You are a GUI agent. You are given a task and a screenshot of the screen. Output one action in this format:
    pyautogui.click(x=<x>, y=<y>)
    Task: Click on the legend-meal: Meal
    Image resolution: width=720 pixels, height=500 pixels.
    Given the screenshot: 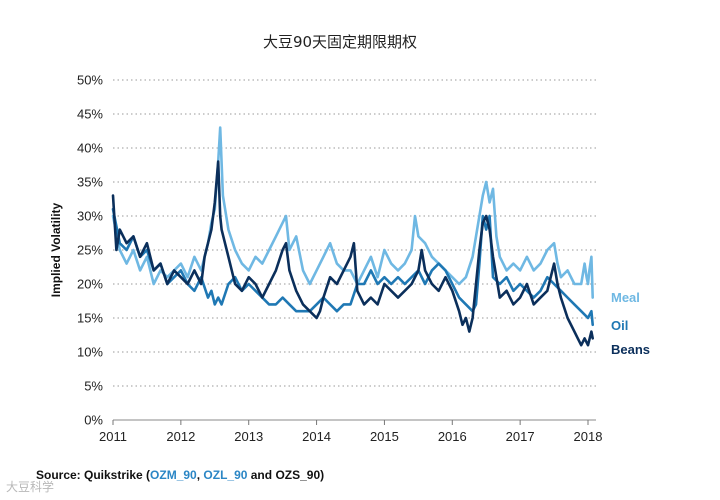 What is the action you would take?
    pyautogui.click(x=625, y=297)
    